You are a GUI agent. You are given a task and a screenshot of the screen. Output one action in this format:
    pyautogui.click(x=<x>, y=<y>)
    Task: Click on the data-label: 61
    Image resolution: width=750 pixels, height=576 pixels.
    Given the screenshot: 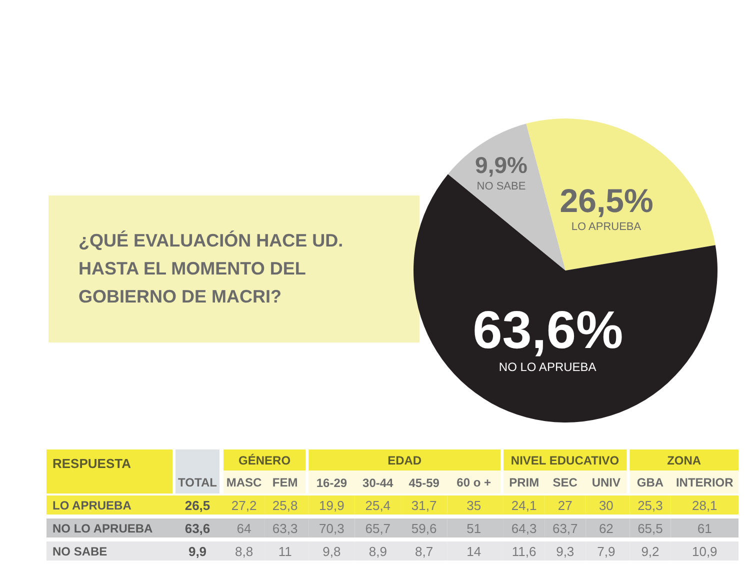 What is the action you would take?
    pyautogui.click(x=704, y=528)
    